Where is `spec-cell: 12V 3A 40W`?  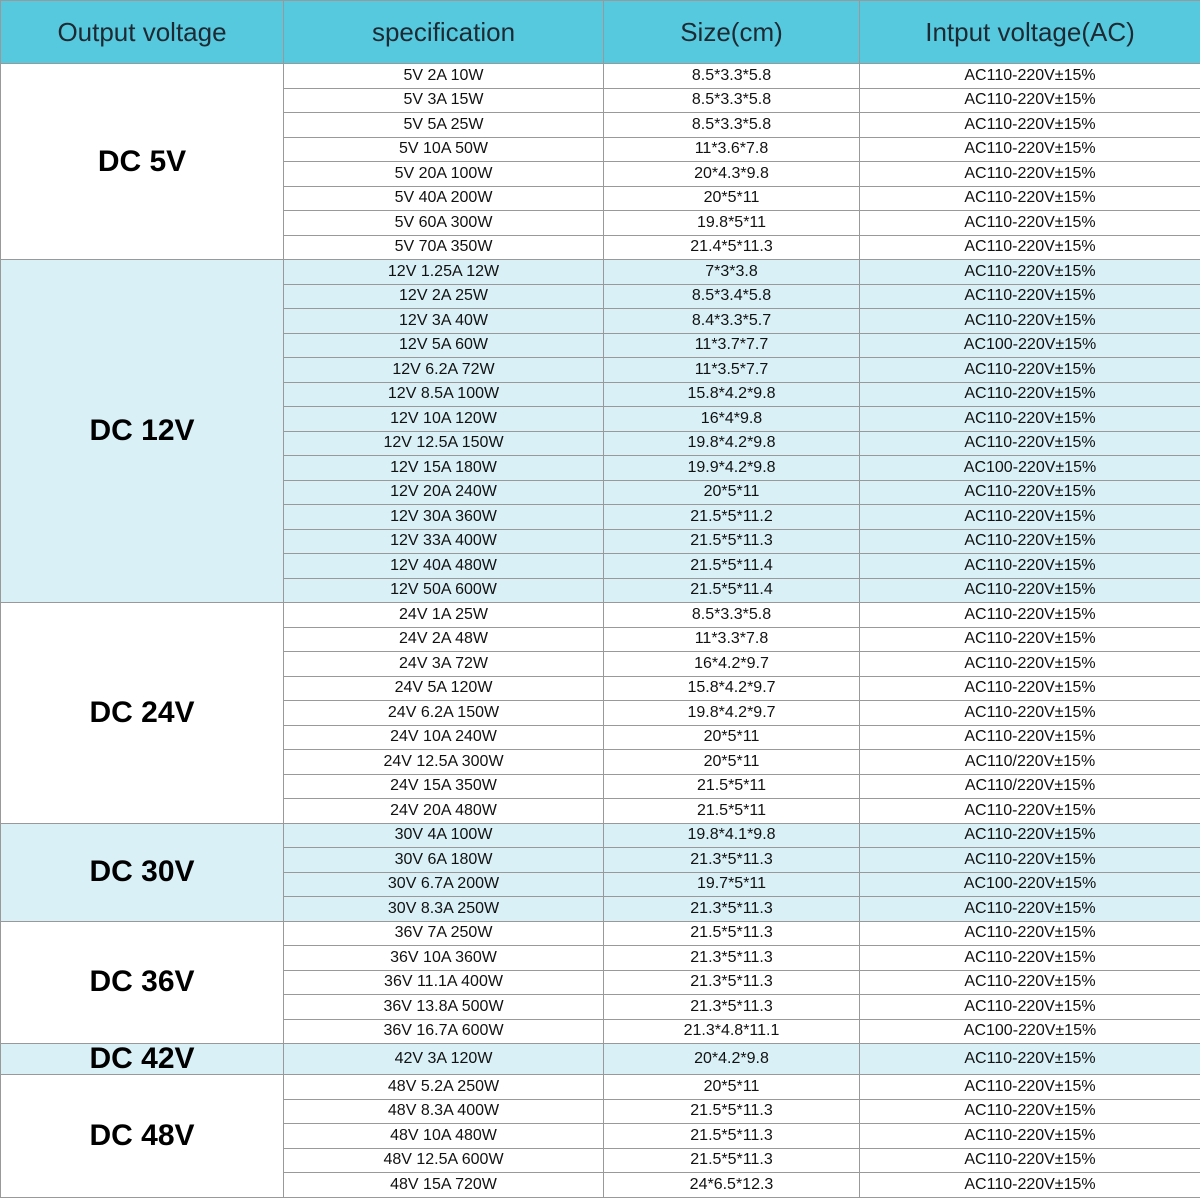 spec-cell: 12V 3A 40W is located at coordinates (443, 321).